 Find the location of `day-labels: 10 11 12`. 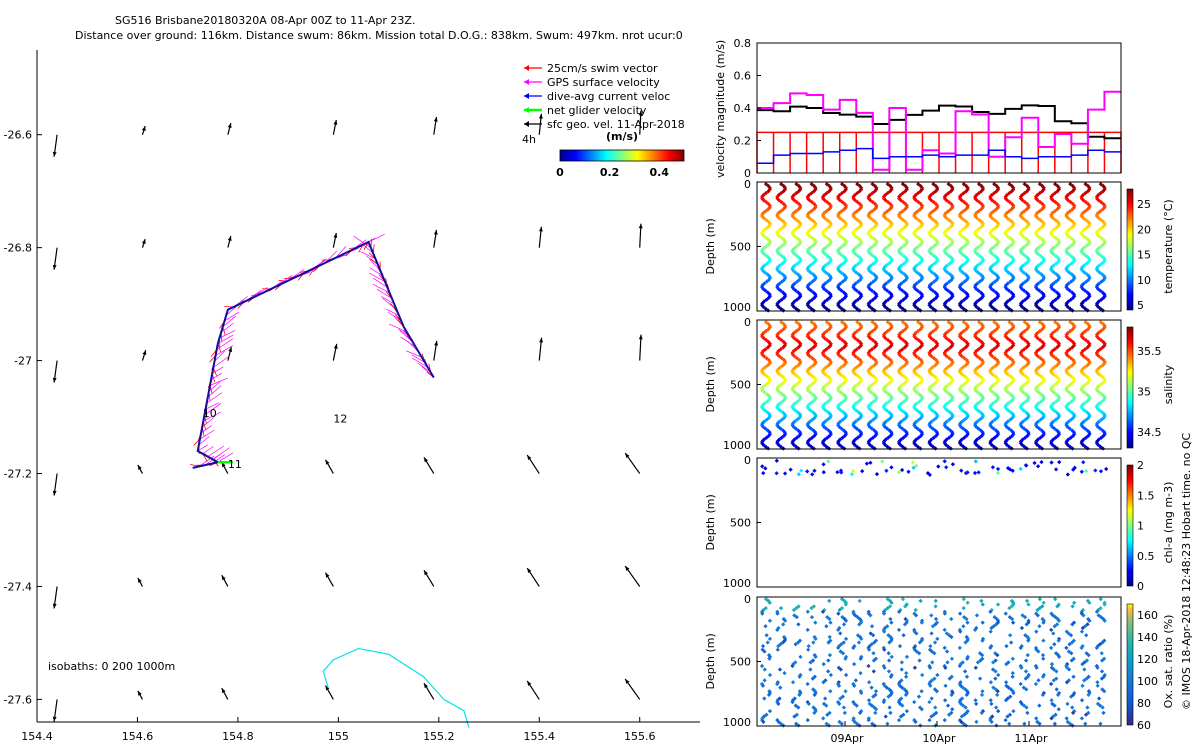

day-labels: 10 11 12 is located at coordinates (275, 439).